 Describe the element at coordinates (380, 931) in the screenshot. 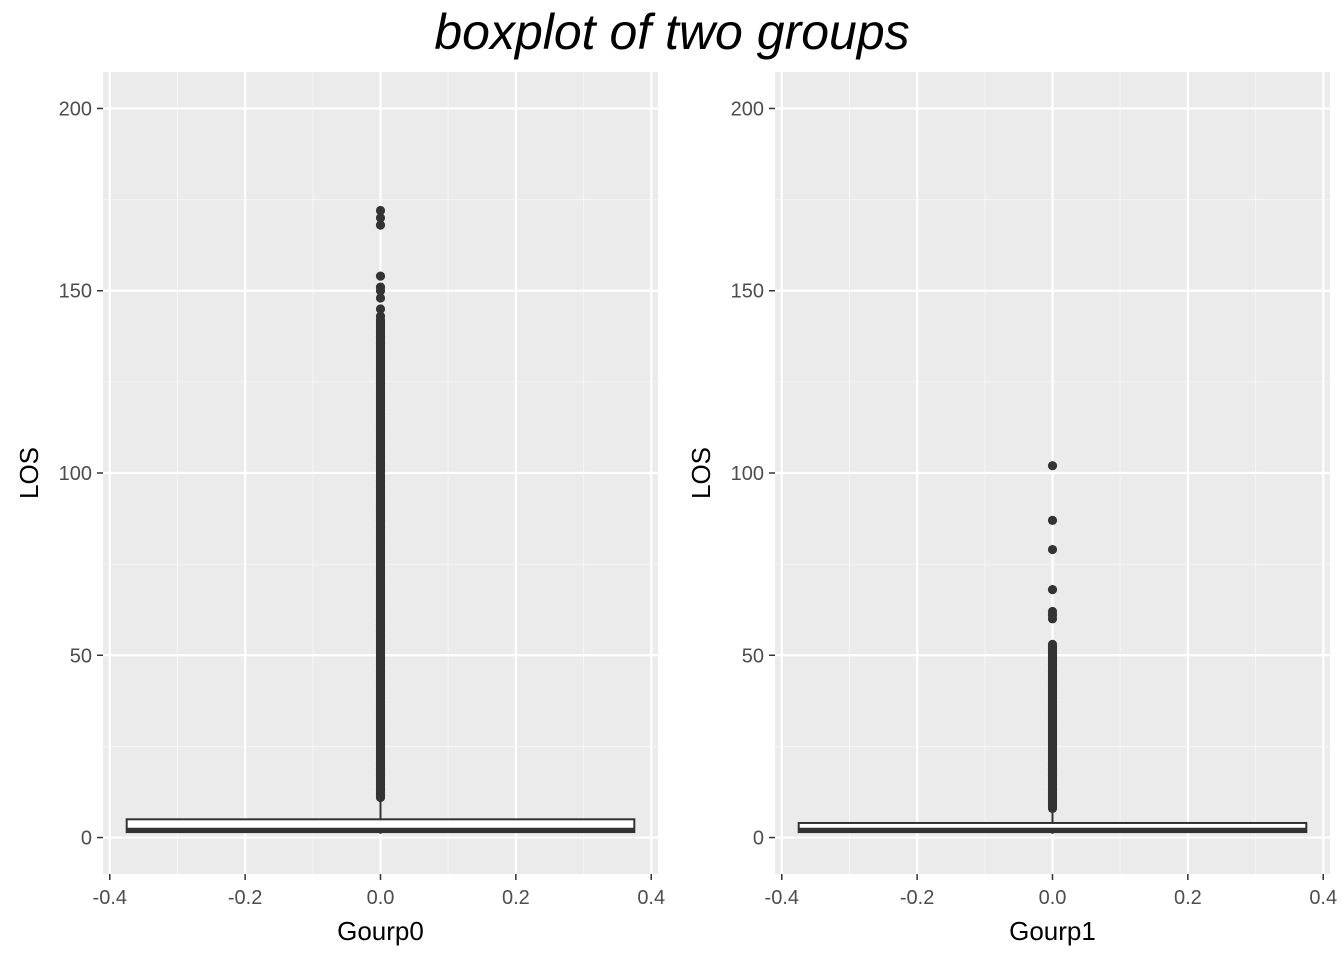

I see `x-axis-title: Gourp0` at that location.